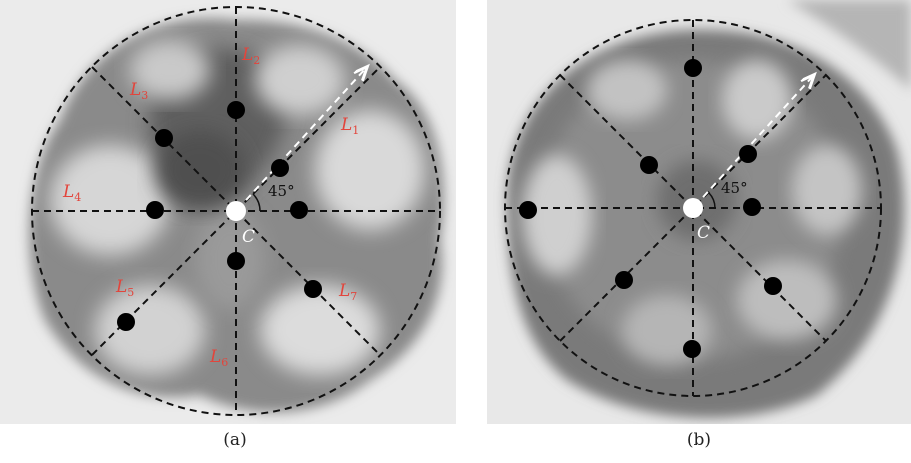 This screenshot has height=463, width=911. Describe the element at coordinates (753, 141) in the screenshot. I see `direction-arrow-b` at that location.